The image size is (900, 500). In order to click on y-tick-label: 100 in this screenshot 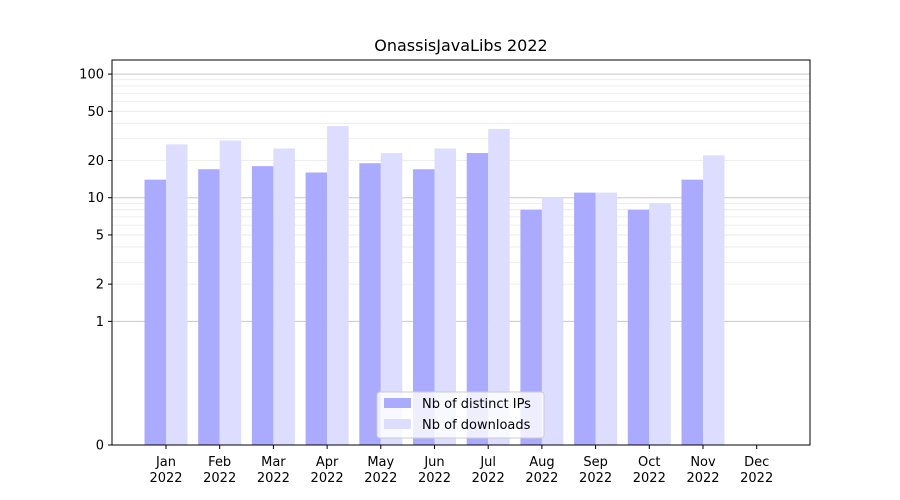, I will do `click(91, 75)`.